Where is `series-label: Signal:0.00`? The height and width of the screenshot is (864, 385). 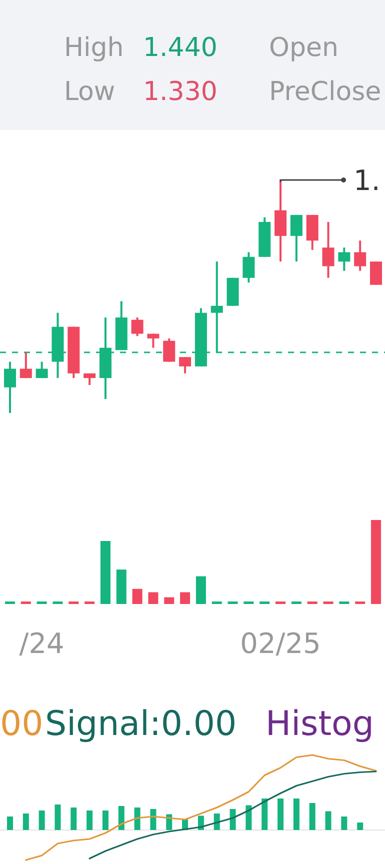
series-label: Signal:0.00 is located at coordinates (141, 724).